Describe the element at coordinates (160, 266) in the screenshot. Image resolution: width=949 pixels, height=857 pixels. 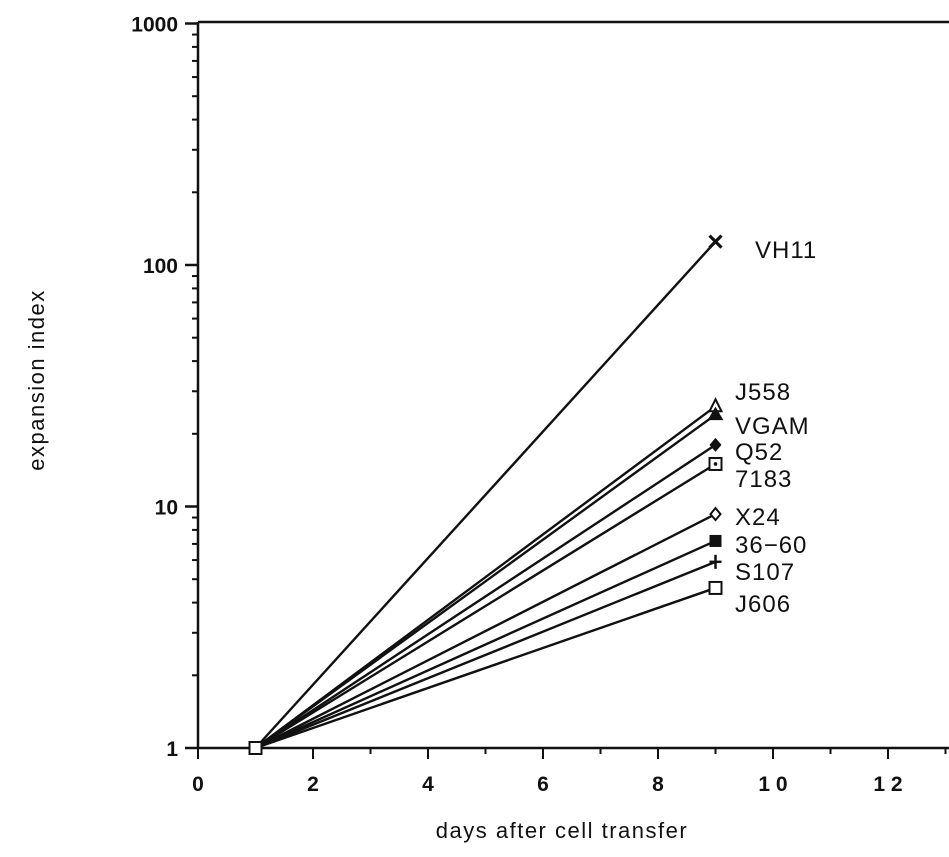
I see `y-tick-label: 100` at that location.